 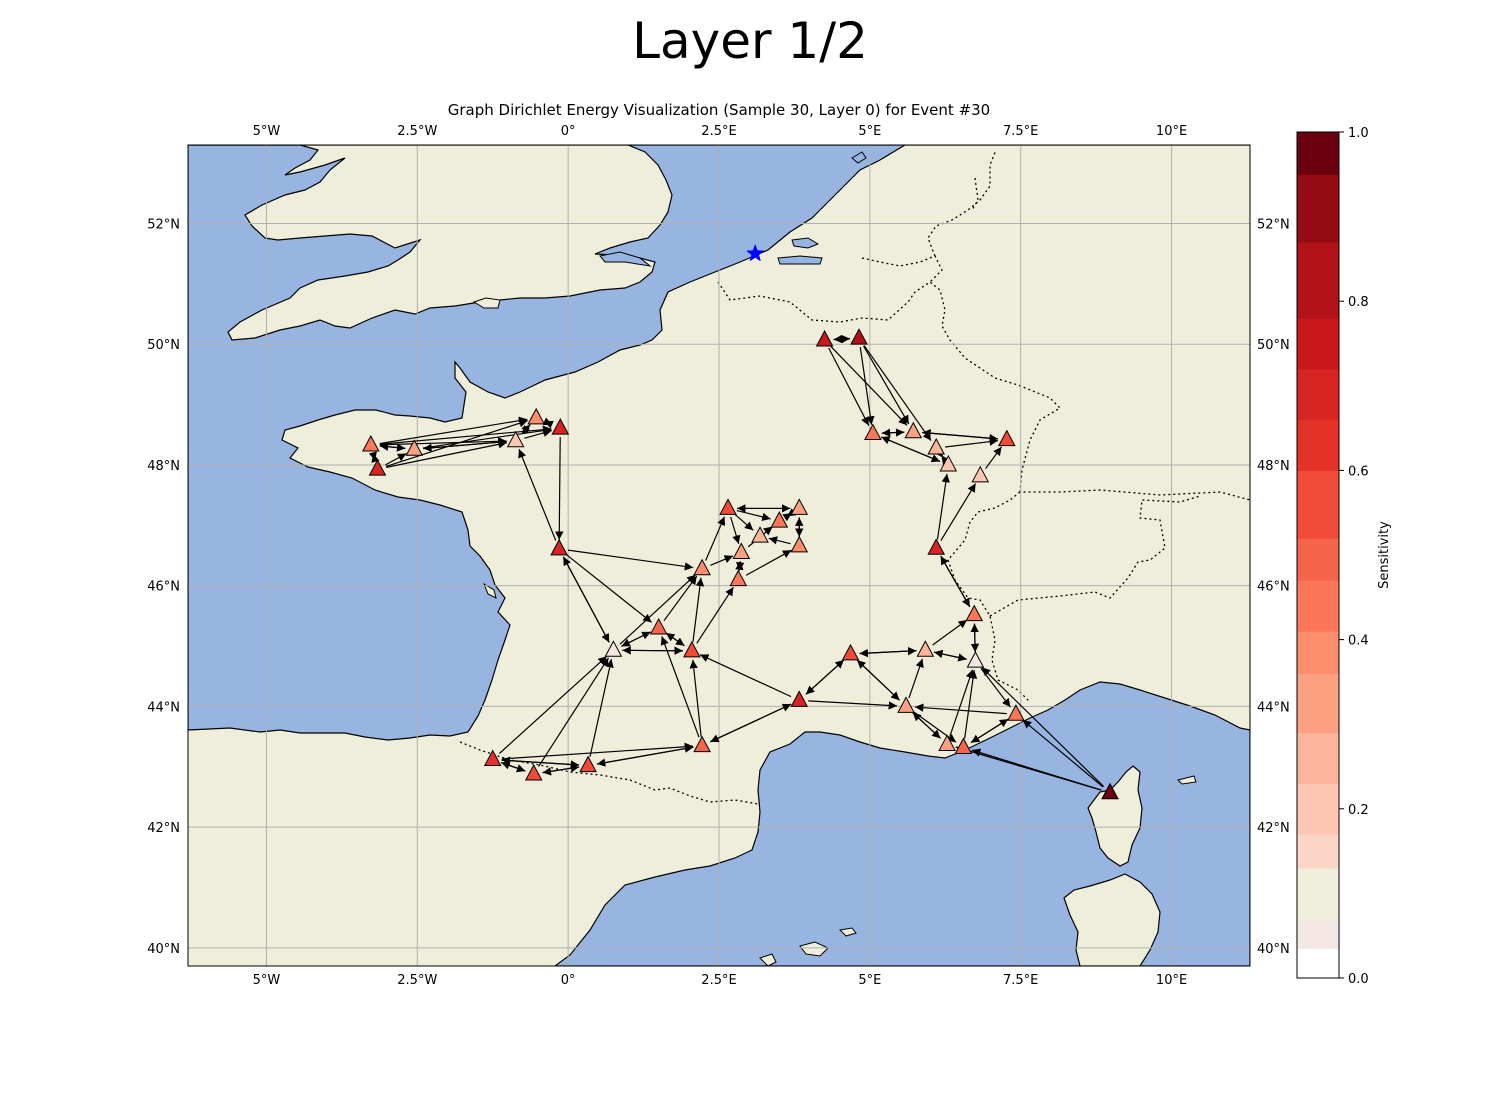 I want to click on colorbar: 0.0 0.2 0.4 0.6 0.8 1.0 Sensitivity, so click(x=1344, y=556).